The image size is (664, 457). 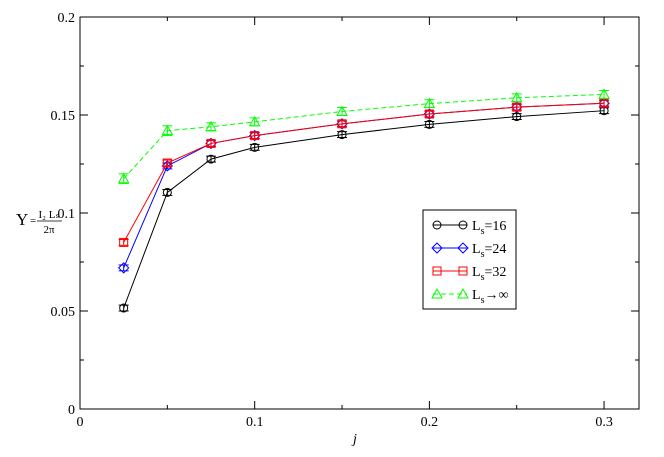 I want to click on legend-entry: Ls=32, so click(x=469, y=274).